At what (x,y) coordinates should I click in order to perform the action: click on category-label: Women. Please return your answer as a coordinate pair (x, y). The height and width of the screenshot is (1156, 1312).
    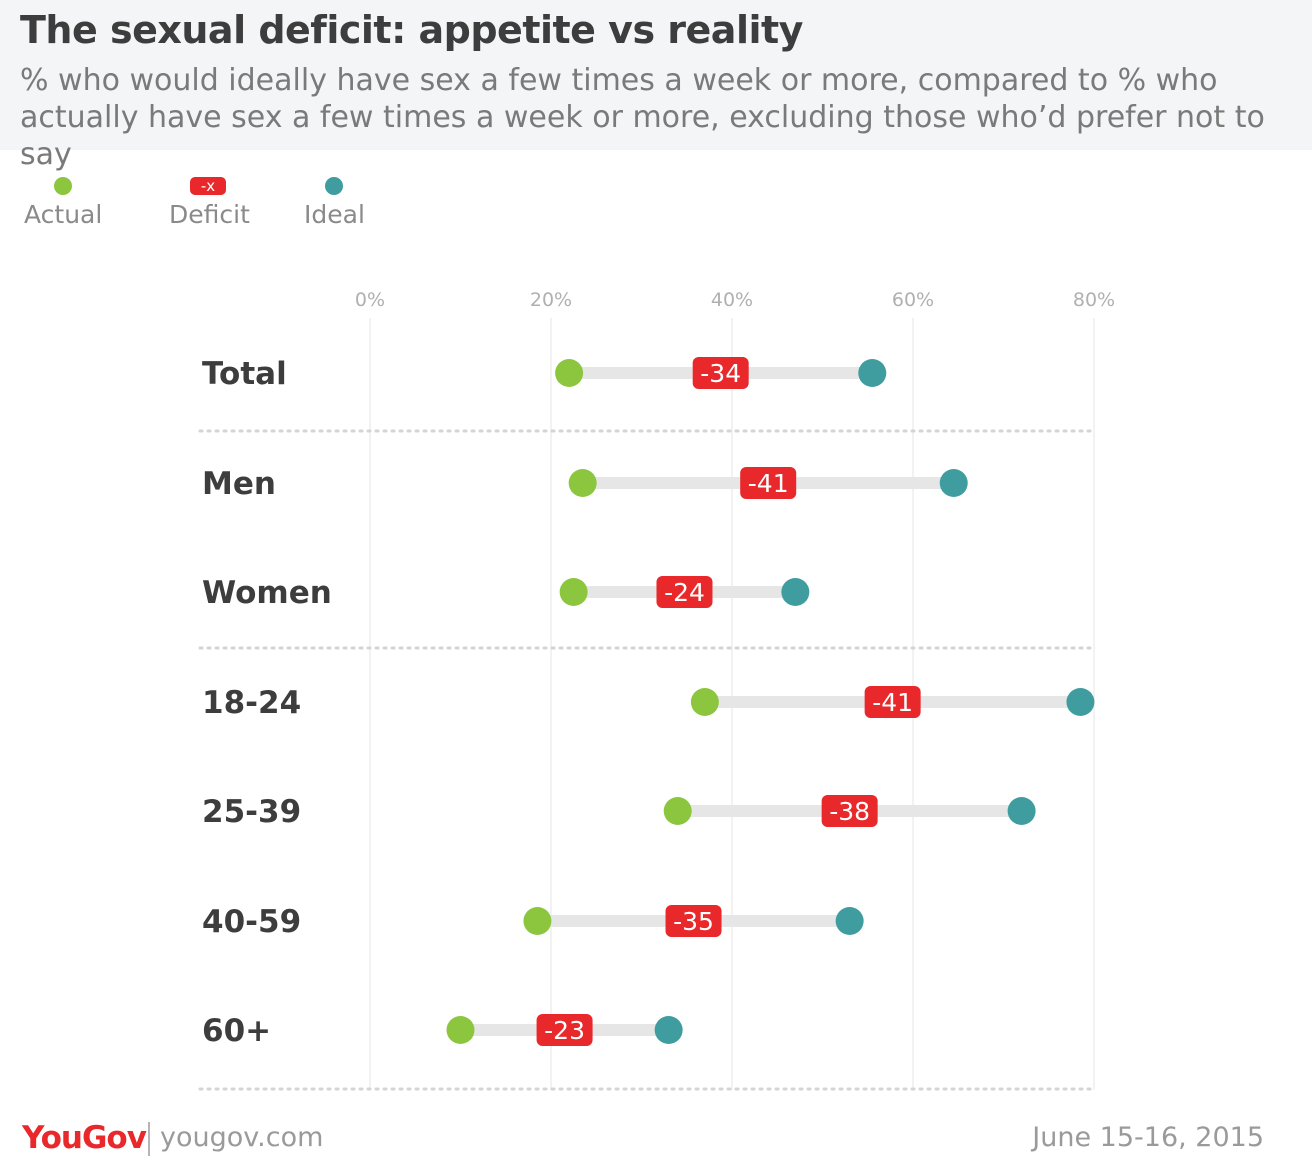
    Looking at the image, I should click on (267, 593).